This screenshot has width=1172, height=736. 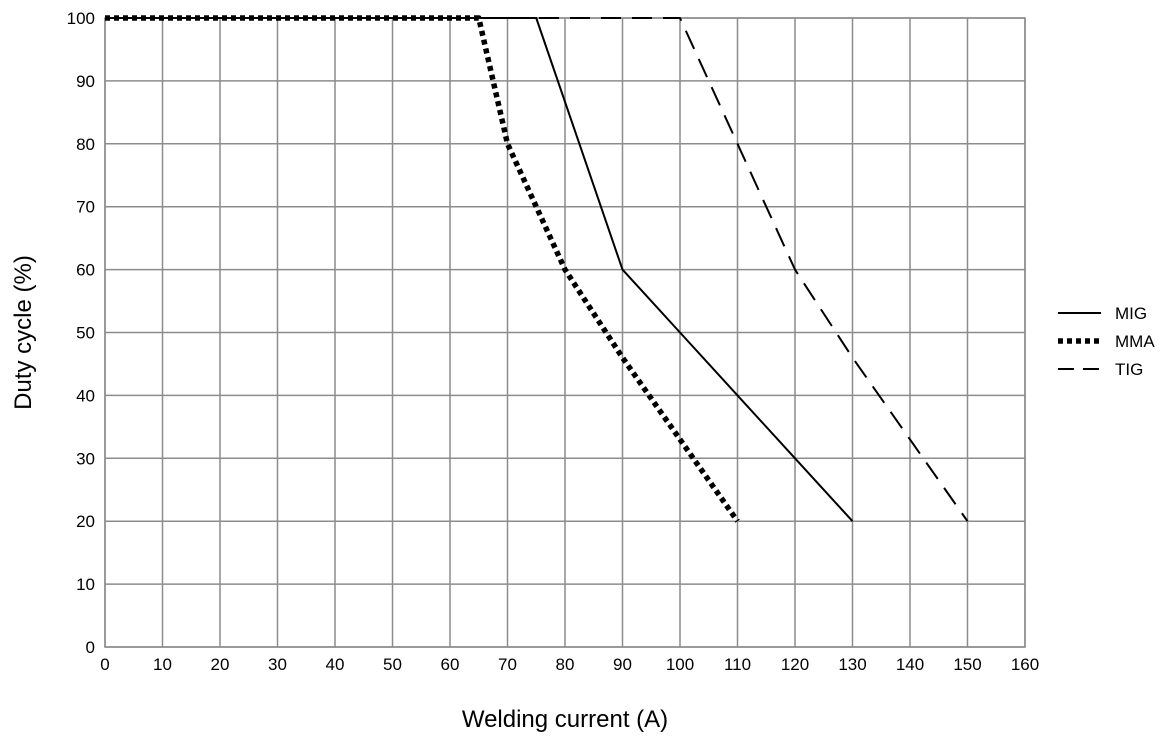 I want to click on x-tick-label-70: 70, so click(x=507, y=664).